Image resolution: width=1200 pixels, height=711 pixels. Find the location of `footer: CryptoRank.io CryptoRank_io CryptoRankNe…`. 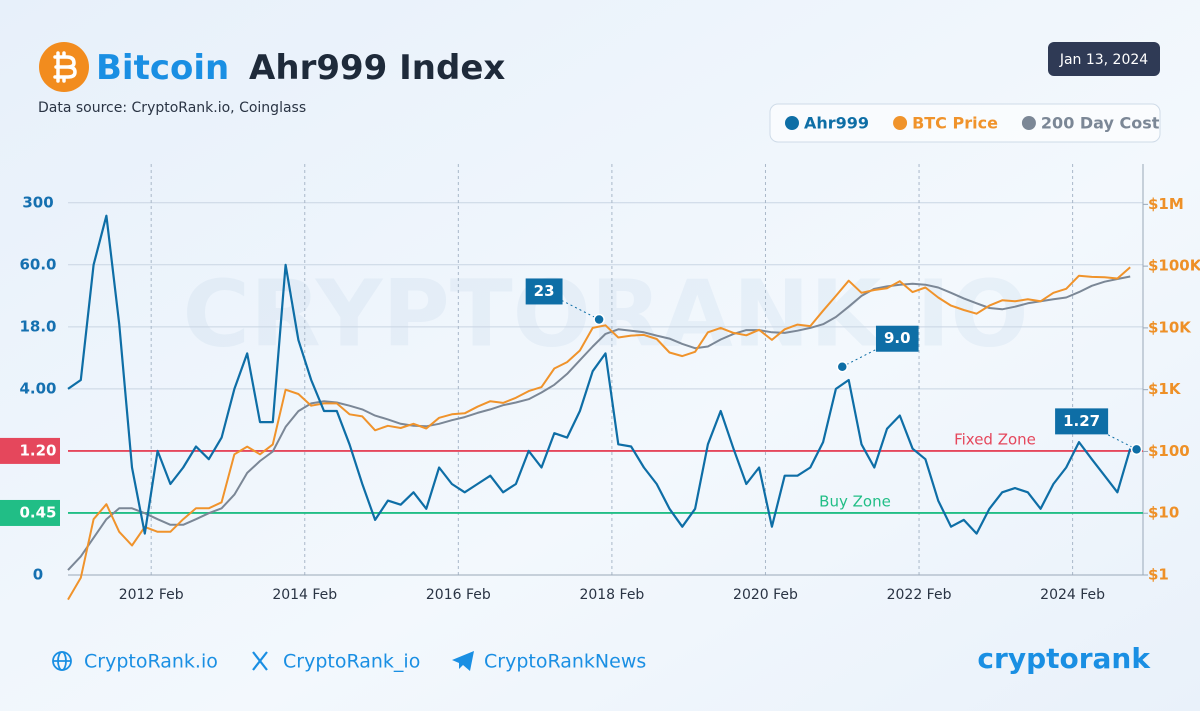

footer: CryptoRank.io CryptoRank_io CryptoRankNe… is located at coordinates (601, 658).